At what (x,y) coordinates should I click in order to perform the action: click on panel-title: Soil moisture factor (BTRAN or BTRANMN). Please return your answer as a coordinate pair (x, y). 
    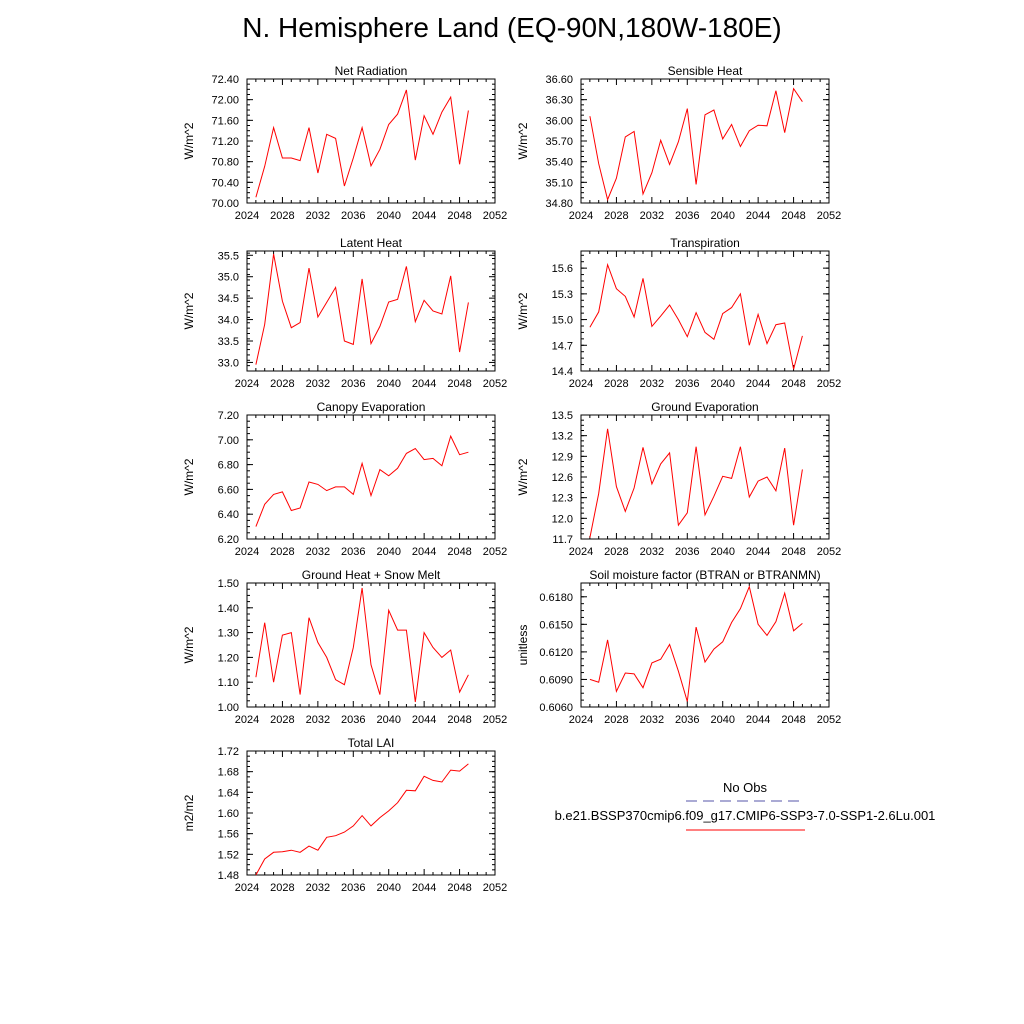
    Looking at the image, I should click on (704, 575).